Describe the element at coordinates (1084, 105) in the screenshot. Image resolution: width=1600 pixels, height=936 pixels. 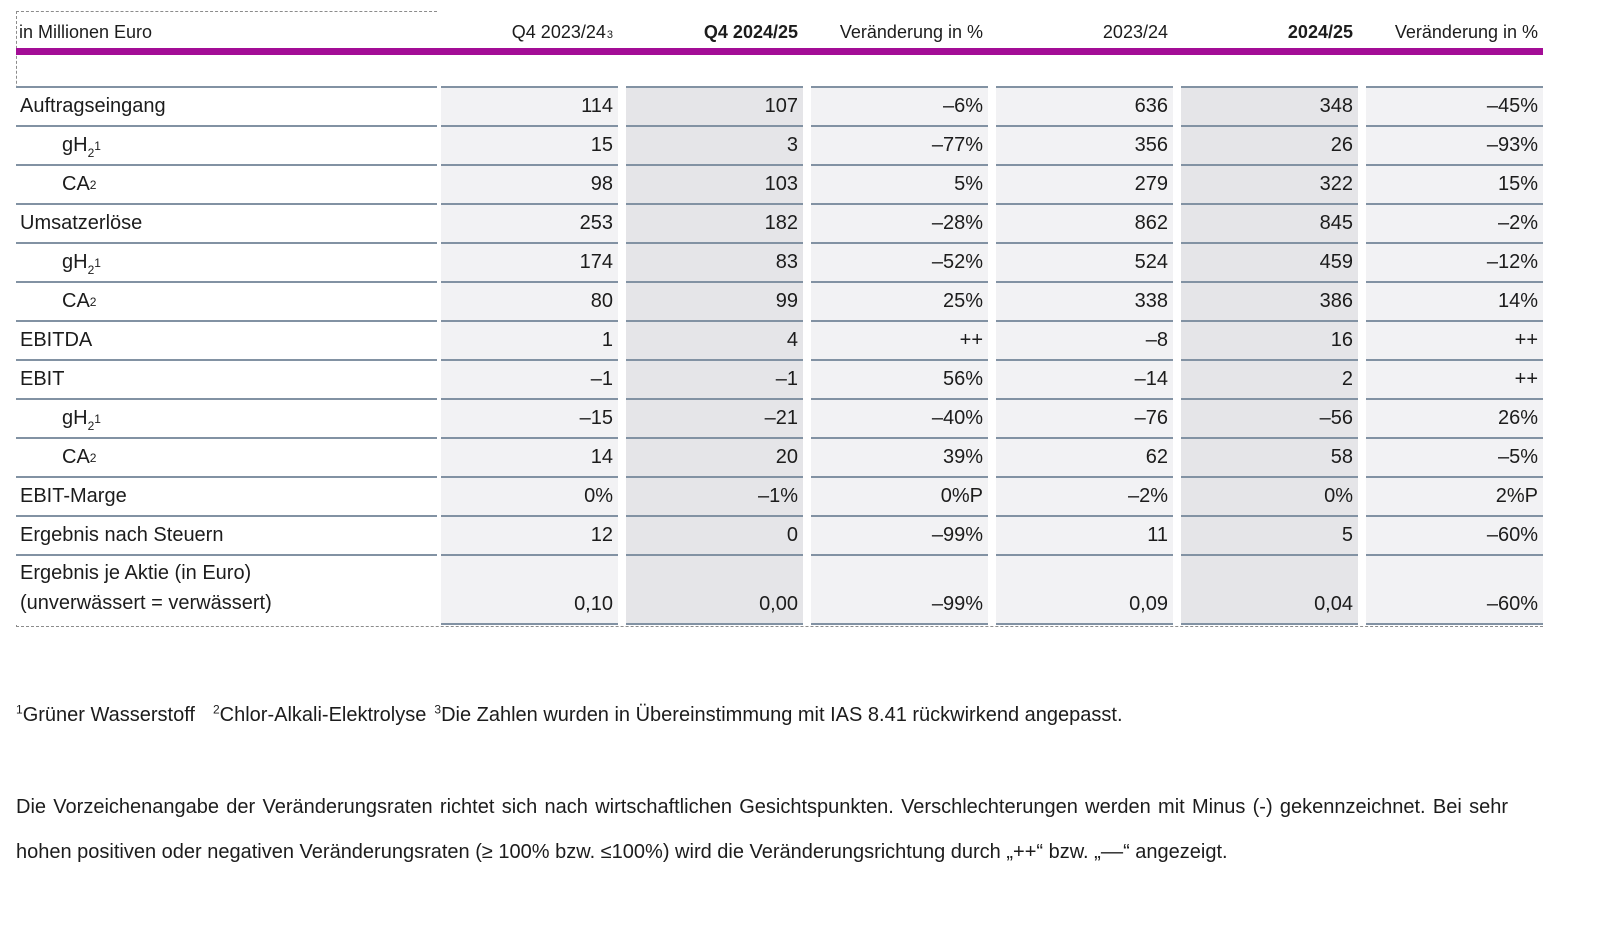
I see `table-cell: 636` at that location.